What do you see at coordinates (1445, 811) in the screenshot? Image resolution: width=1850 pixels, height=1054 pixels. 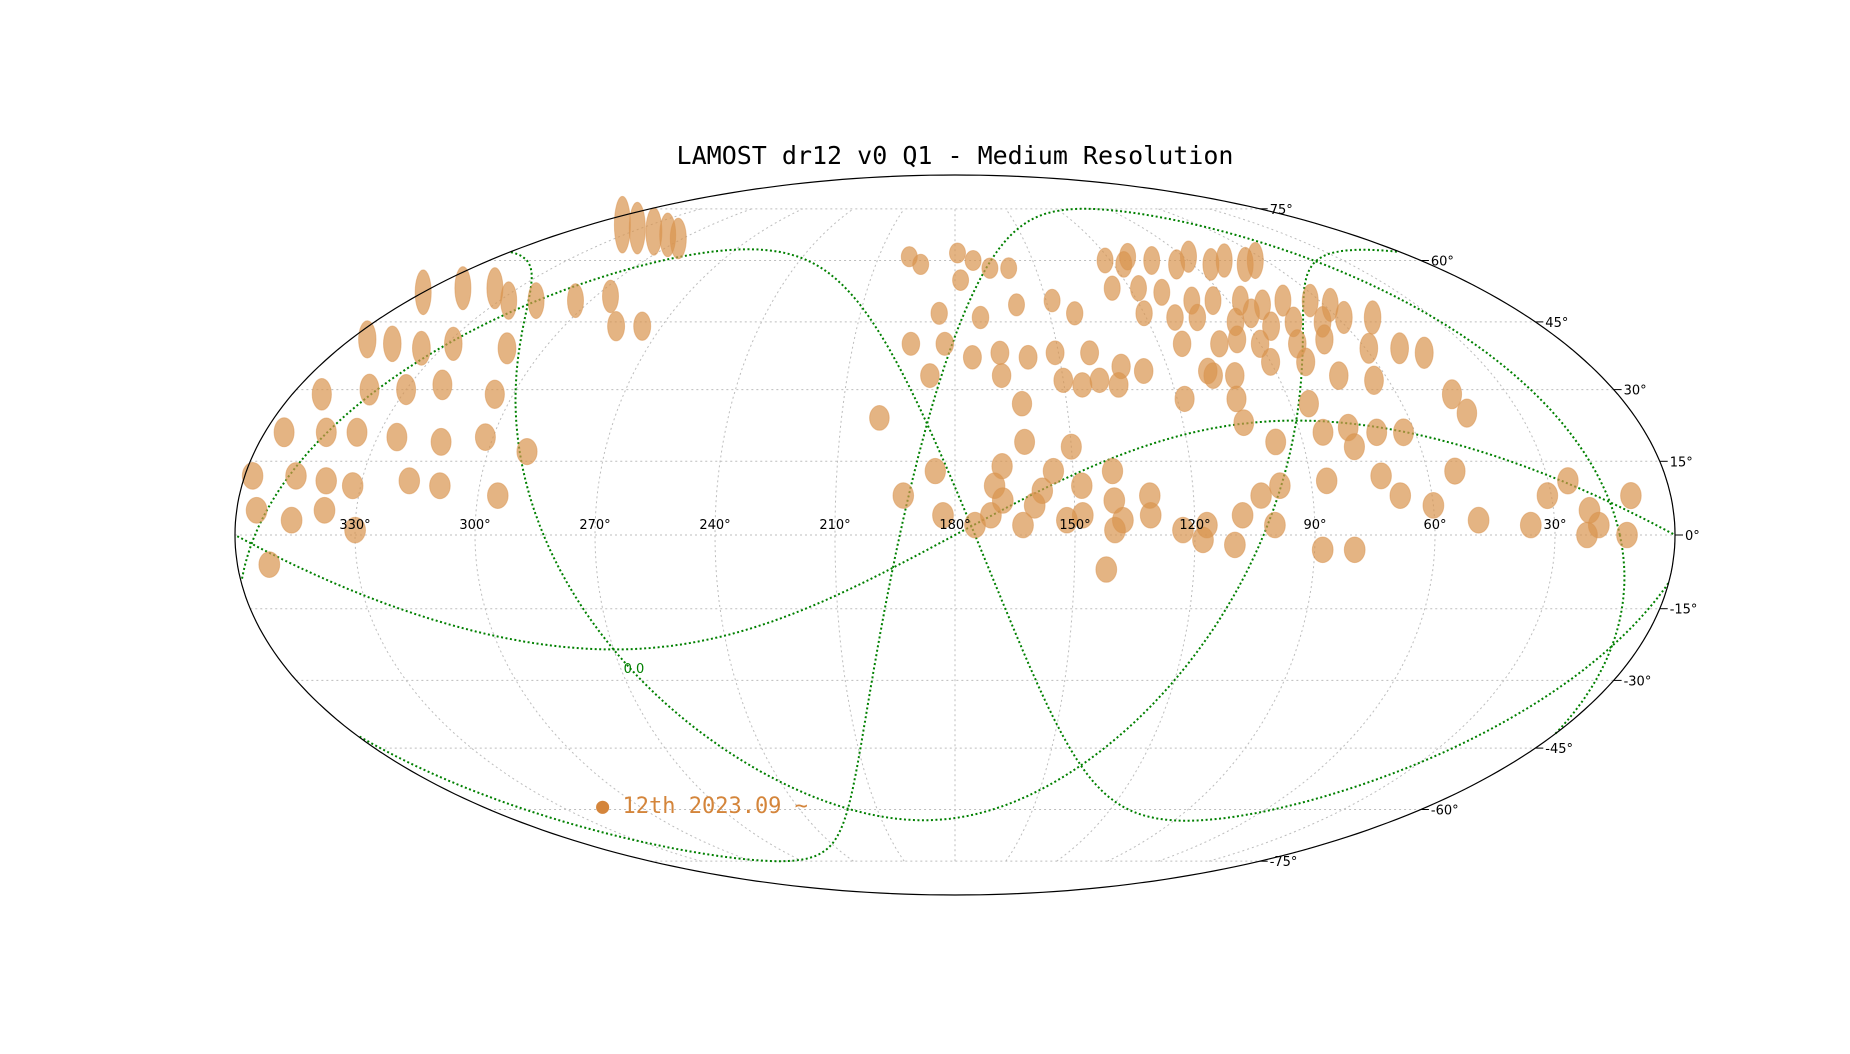 I see `y-tick-label: -60°` at bounding box center [1445, 811].